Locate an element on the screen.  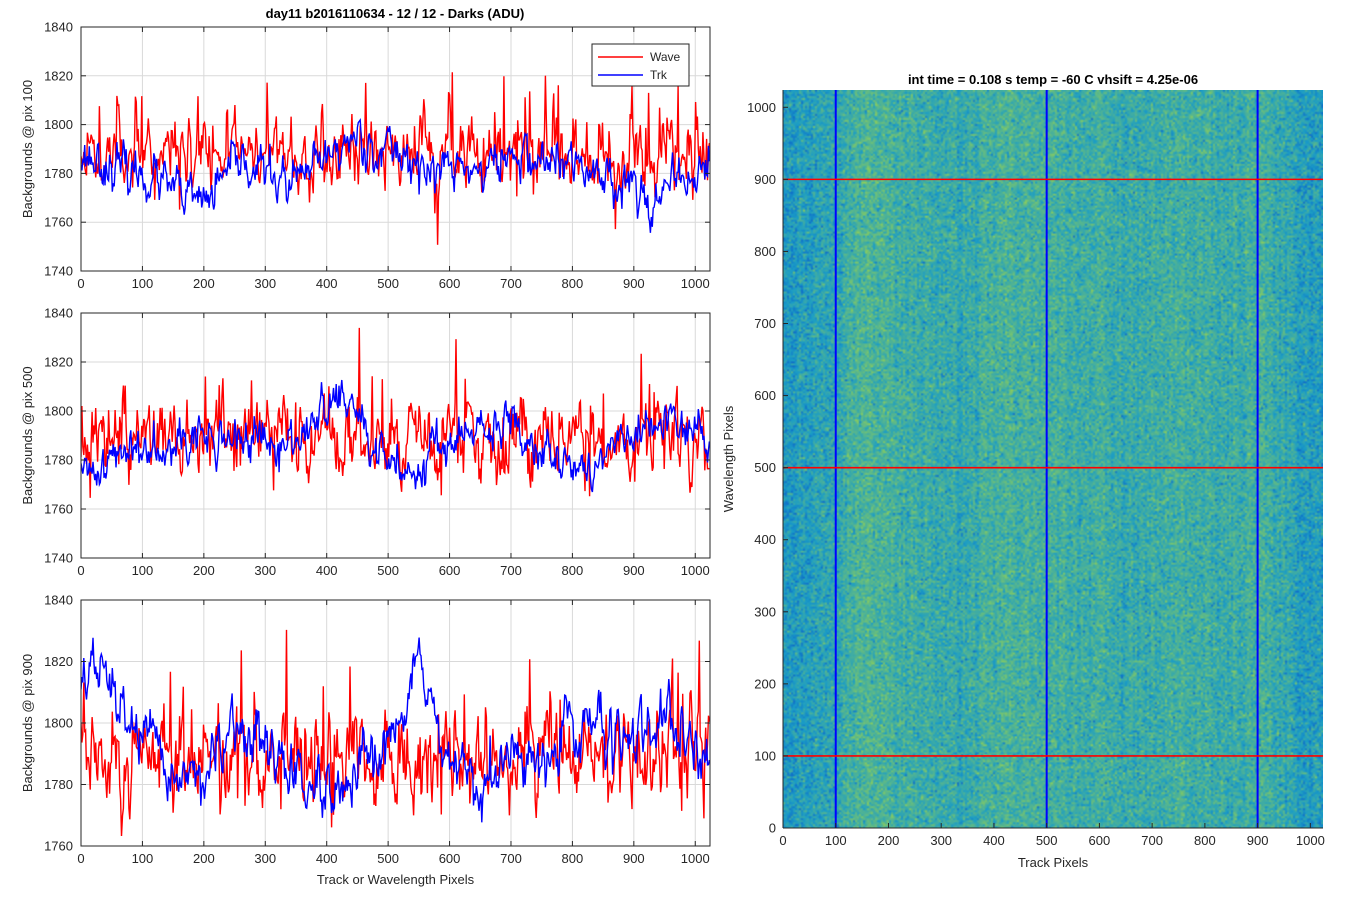
y-tick-label: 1000 is located at coordinates (761, 107).